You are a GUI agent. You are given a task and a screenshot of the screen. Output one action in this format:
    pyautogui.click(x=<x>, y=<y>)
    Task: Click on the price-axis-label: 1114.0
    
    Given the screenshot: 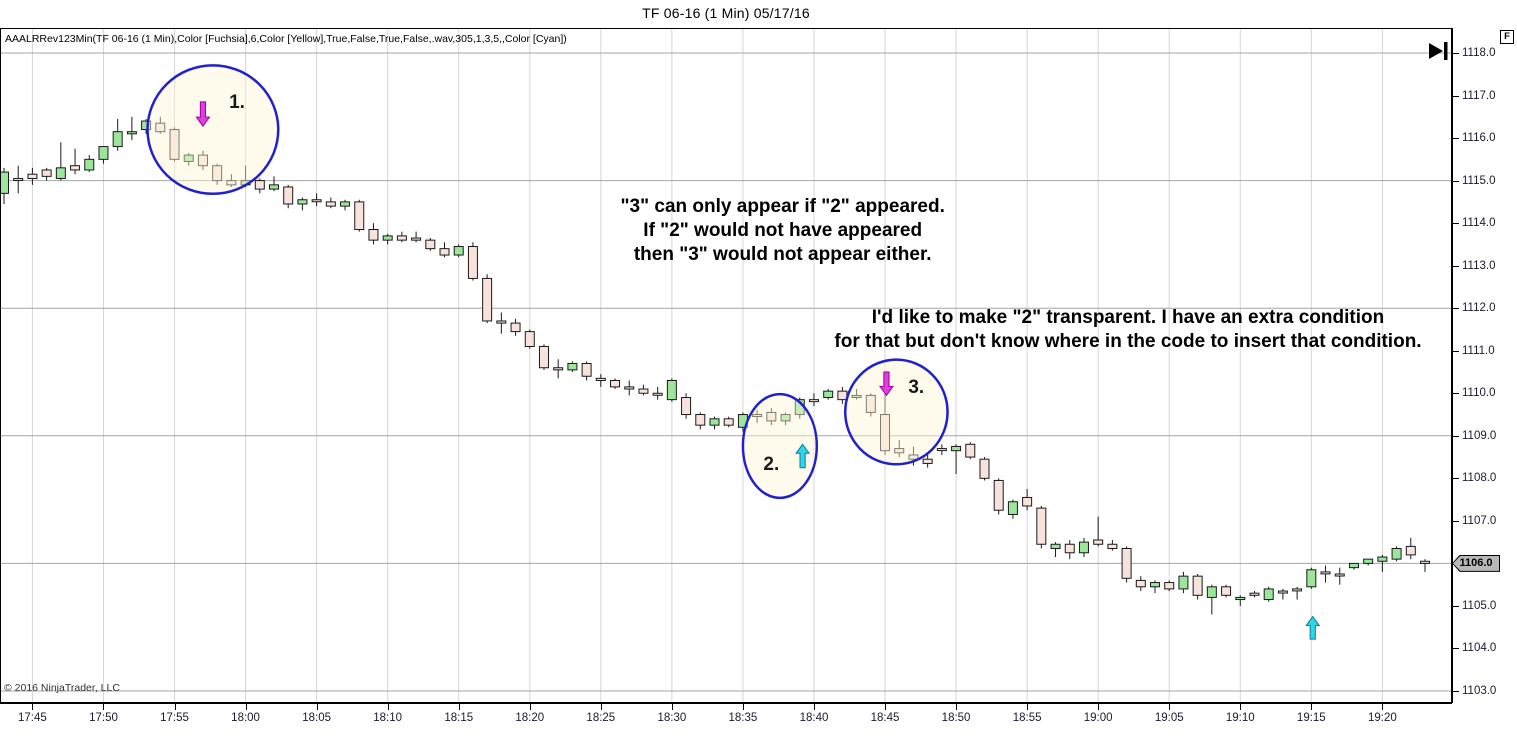 What is the action you would take?
    pyautogui.click(x=1479, y=223)
    